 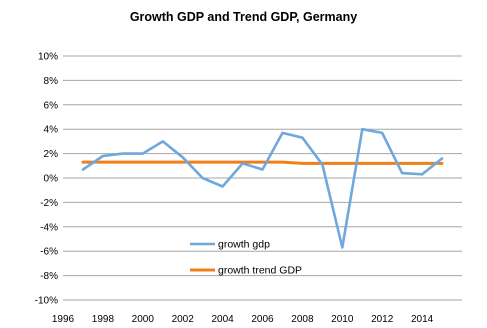 What do you see at coordinates (342, 319) in the screenshot?
I see `x-tick-label: 2010` at bounding box center [342, 319].